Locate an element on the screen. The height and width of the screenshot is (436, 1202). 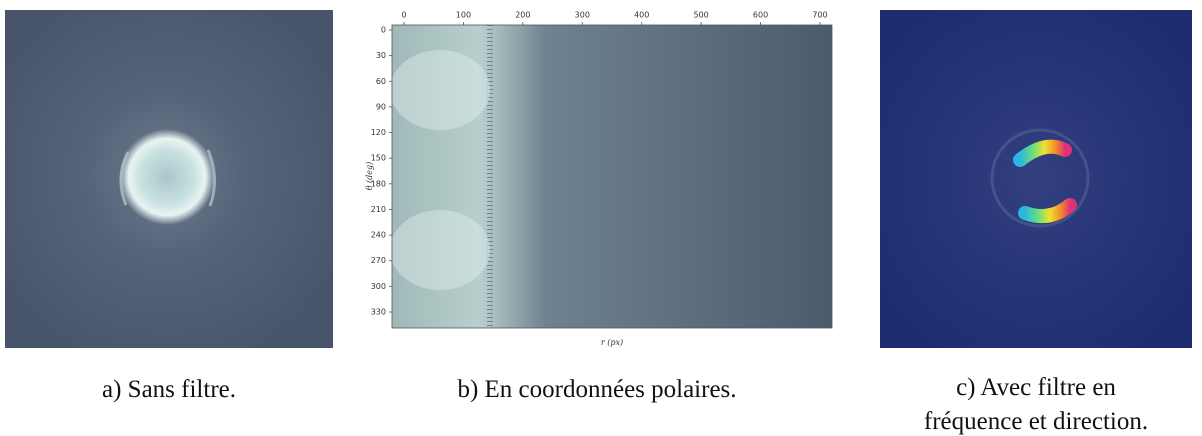
caption: a) Sans filtre. is located at coordinates (169, 389).